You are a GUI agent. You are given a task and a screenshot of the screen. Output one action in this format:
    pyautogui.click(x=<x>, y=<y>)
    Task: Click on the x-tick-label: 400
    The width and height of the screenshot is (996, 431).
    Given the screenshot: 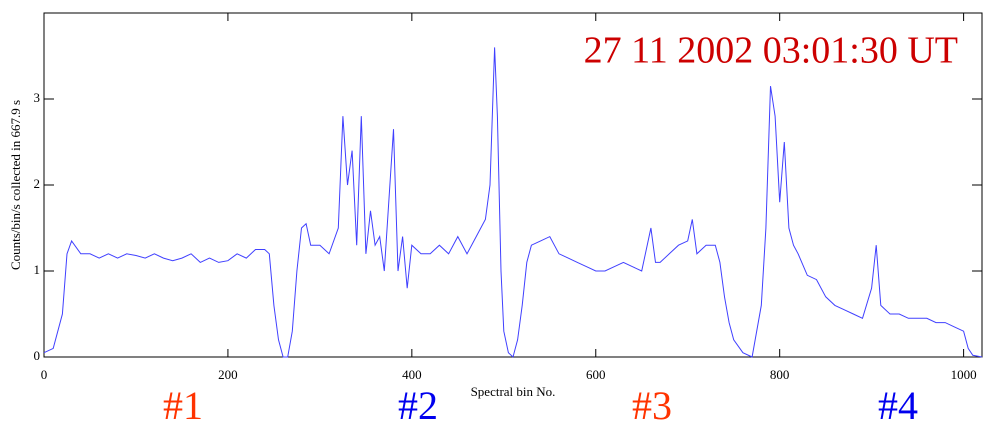 What is the action you would take?
    pyautogui.click(x=412, y=374)
    